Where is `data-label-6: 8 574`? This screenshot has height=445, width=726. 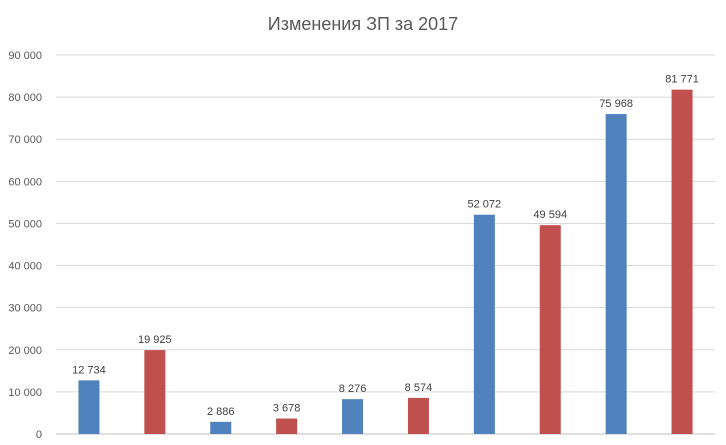
data-label-6: 8 574 is located at coordinates (419, 388).